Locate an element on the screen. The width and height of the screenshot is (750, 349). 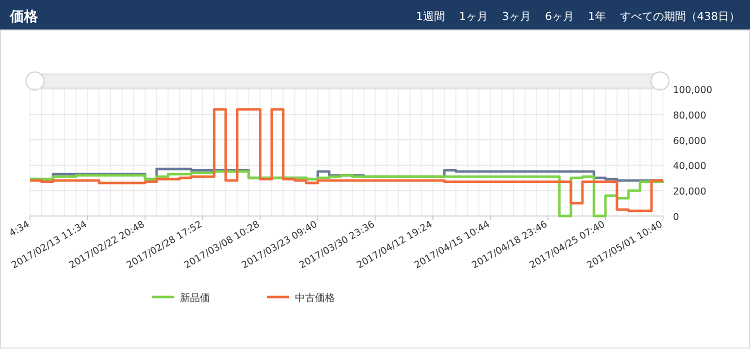
legend-label: 新品価 is located at coordinates (195, 298).